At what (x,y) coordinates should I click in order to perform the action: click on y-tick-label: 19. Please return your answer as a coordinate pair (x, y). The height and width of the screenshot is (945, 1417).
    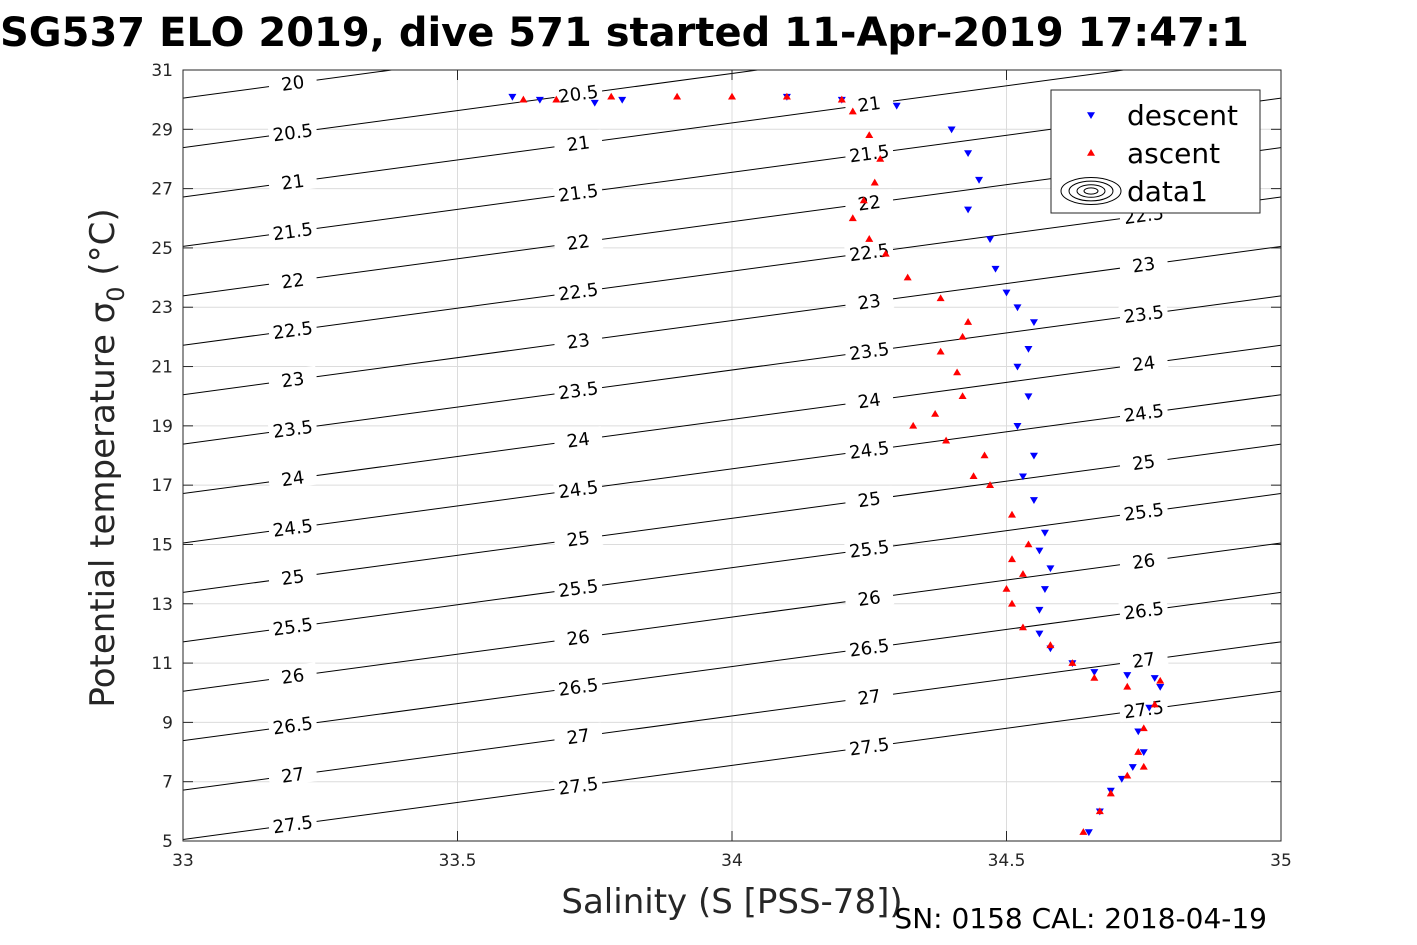
    Looking at the image, I should click on (162, 427).